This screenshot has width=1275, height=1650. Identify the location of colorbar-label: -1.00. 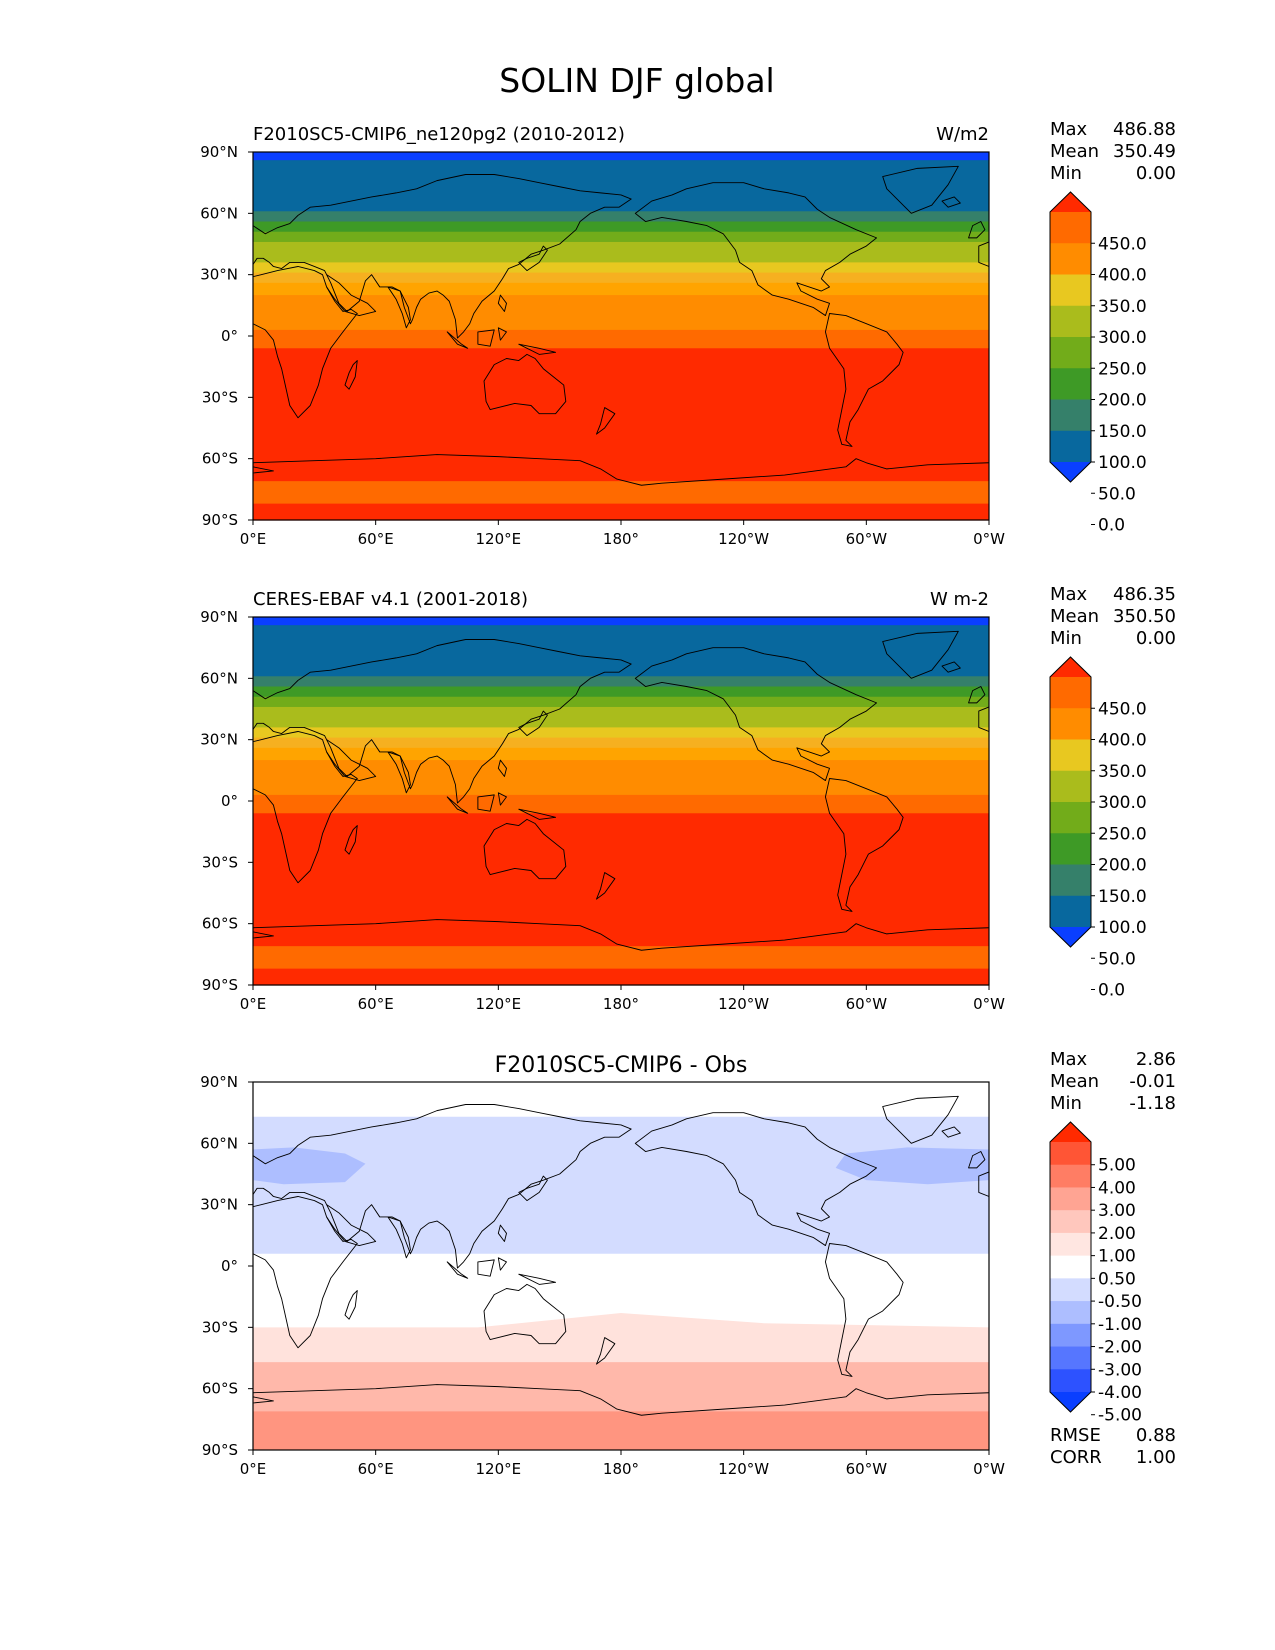
(1120, 1325).